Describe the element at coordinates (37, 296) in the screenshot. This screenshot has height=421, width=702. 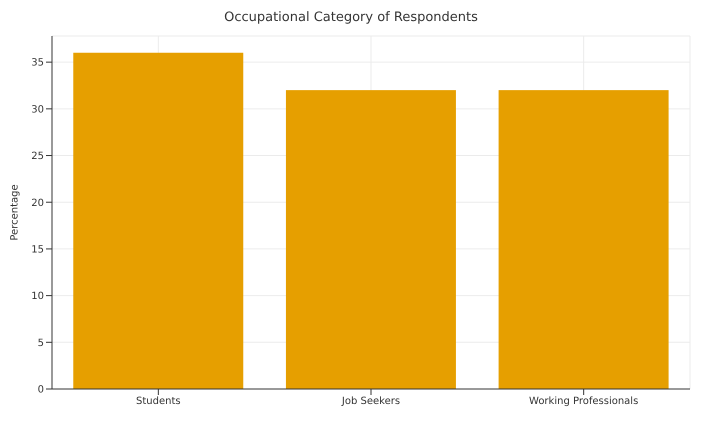
I see `y-tick-label: 10` at that location.